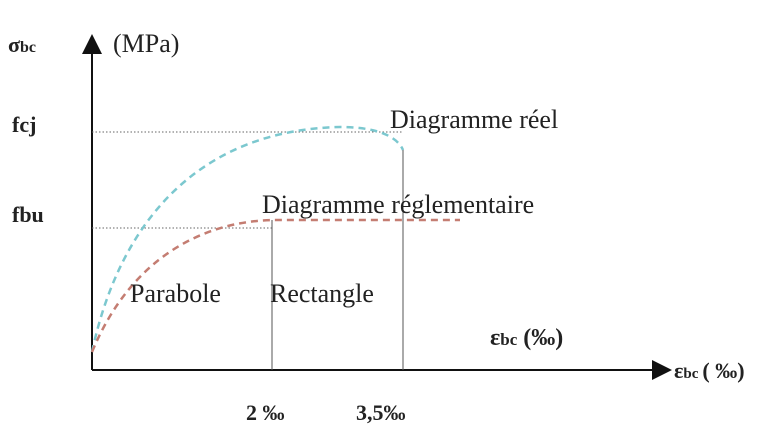 This screenshot has width=771, height=441. I want to click on regulatory-label: Diagramme réglementaire, so click(398, 204).